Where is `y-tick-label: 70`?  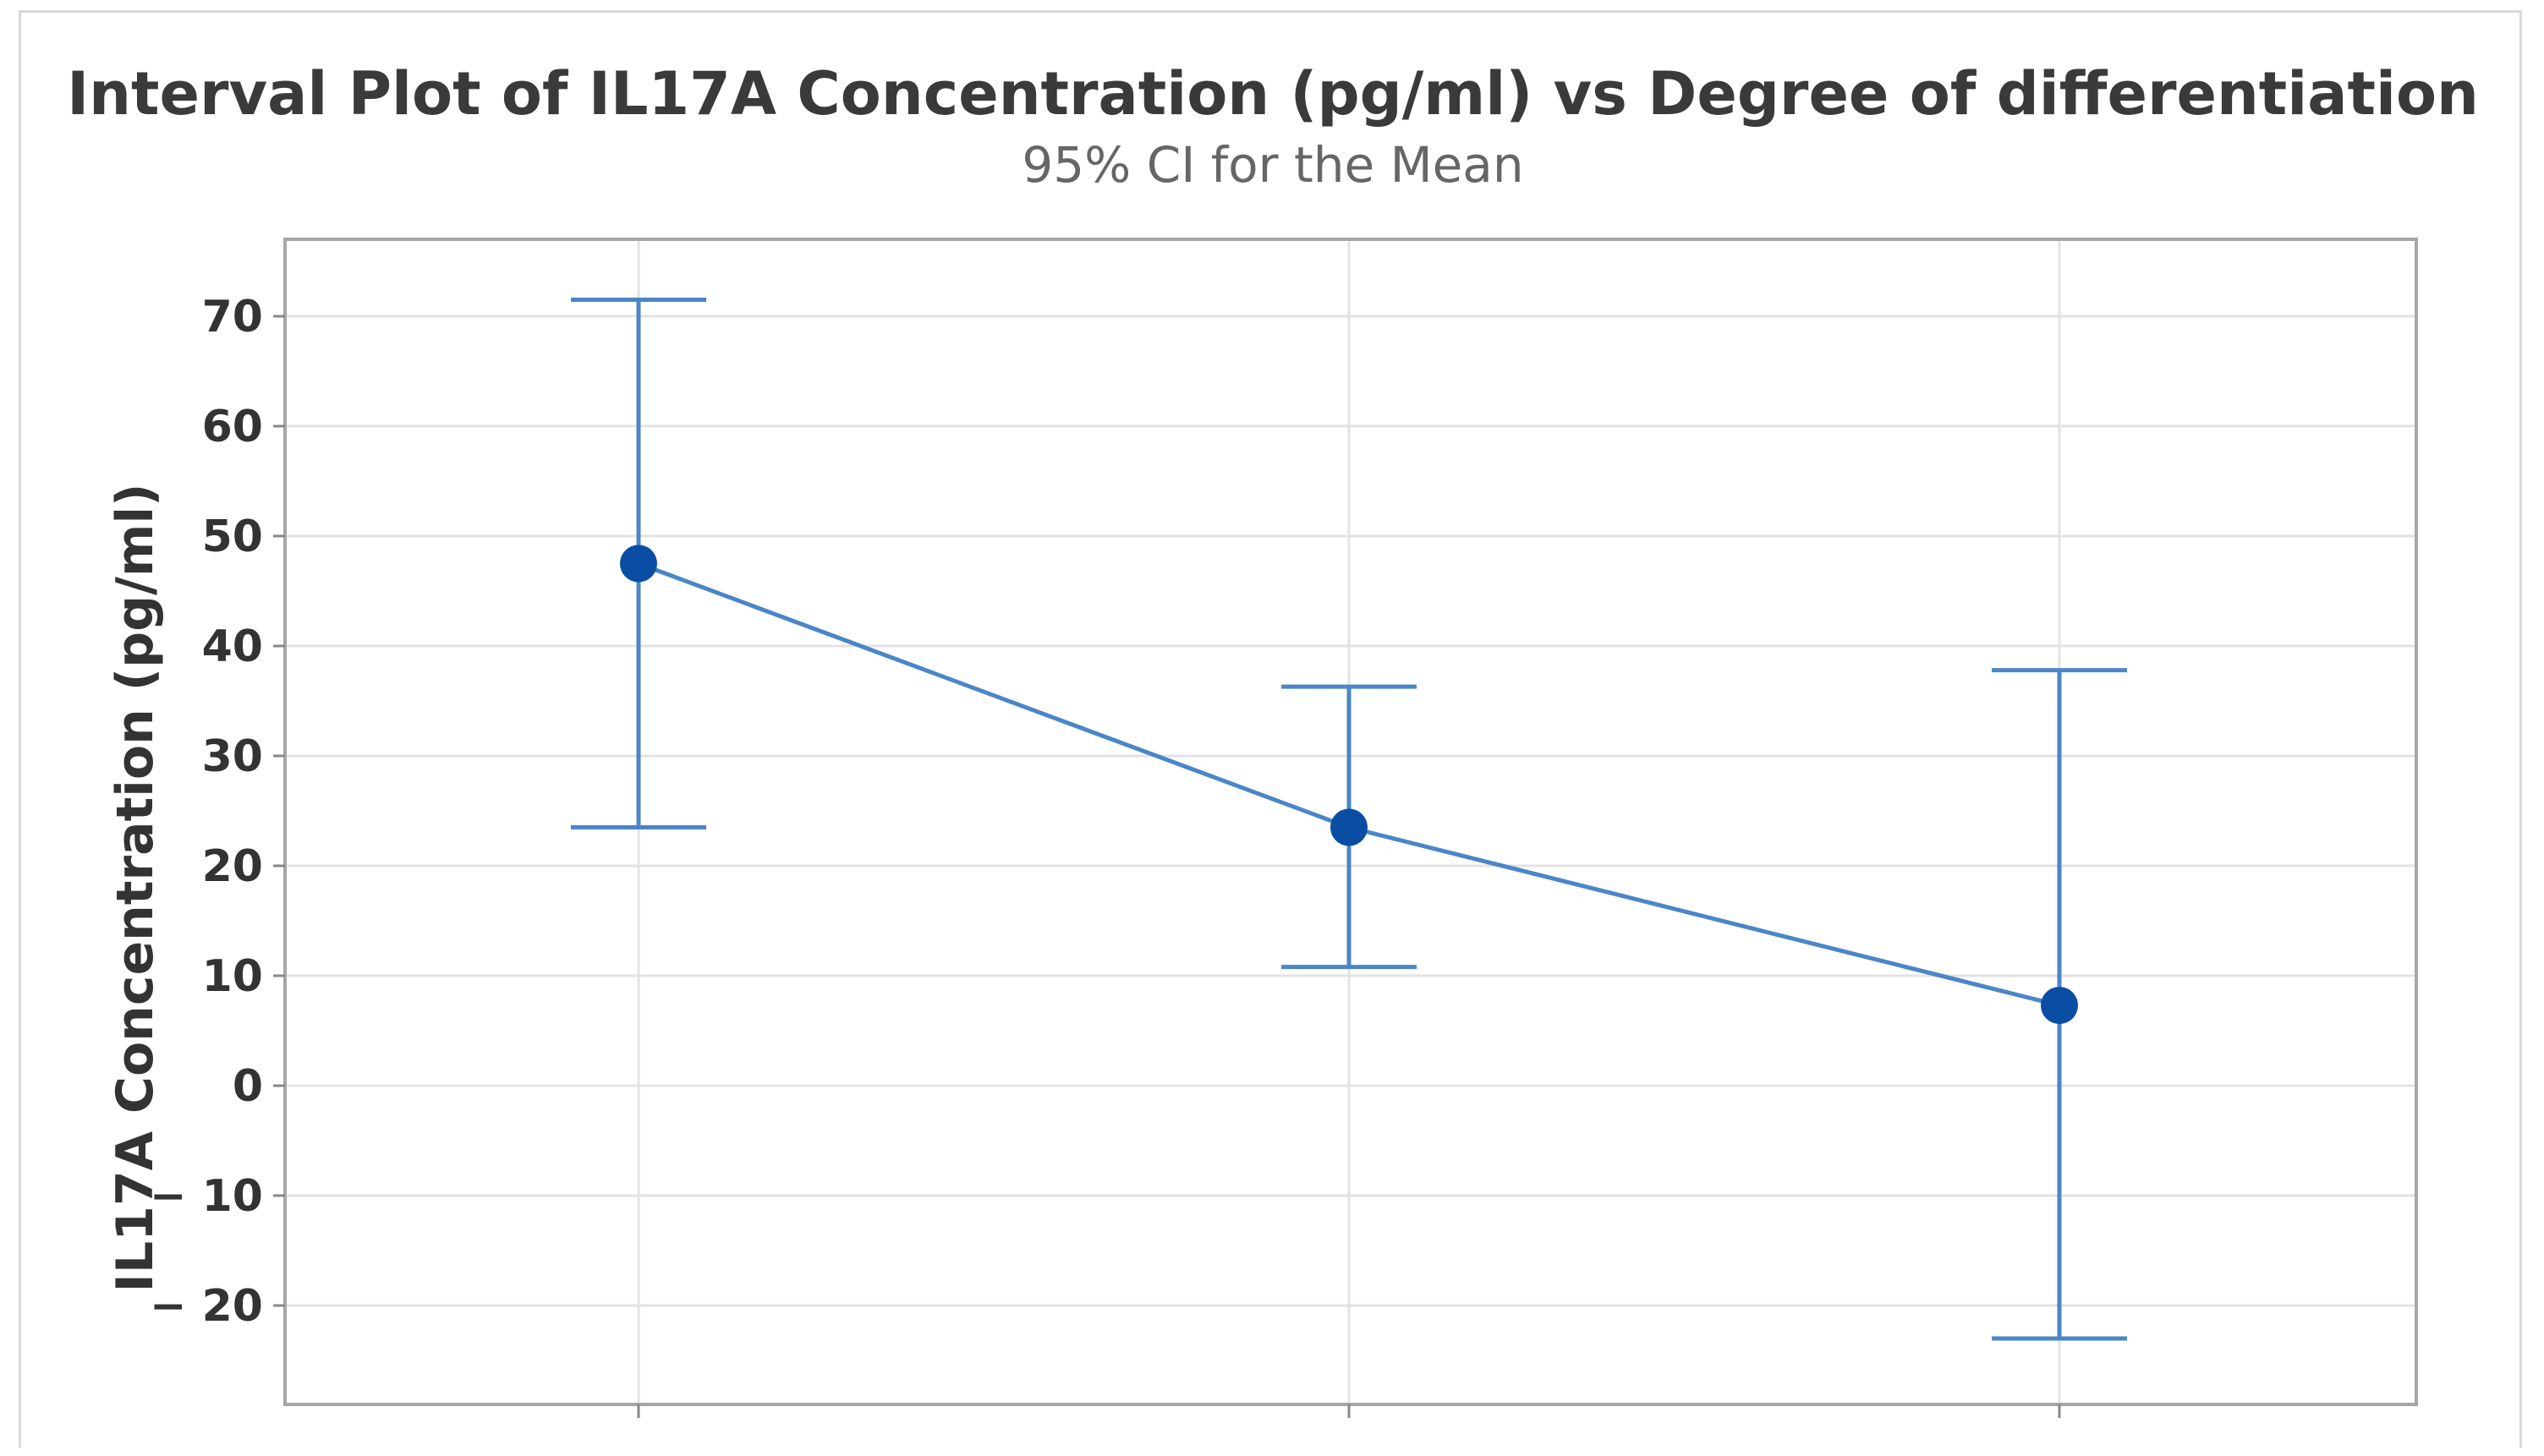 y-tick-label: 70 is located at coordinates (232, 317).